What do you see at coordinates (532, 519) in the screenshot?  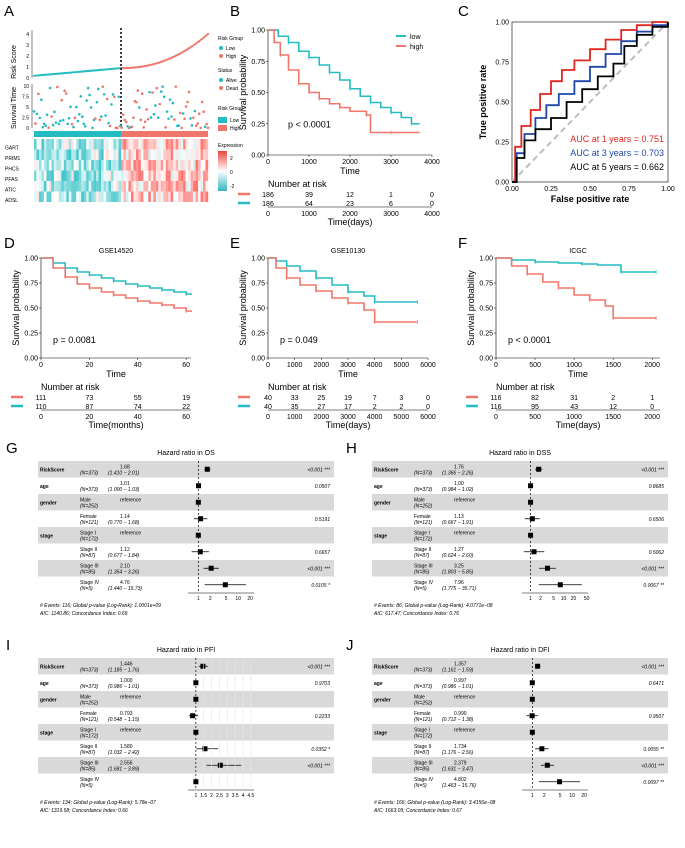 I see `forest-estimate` at bounding box center [532, 519].